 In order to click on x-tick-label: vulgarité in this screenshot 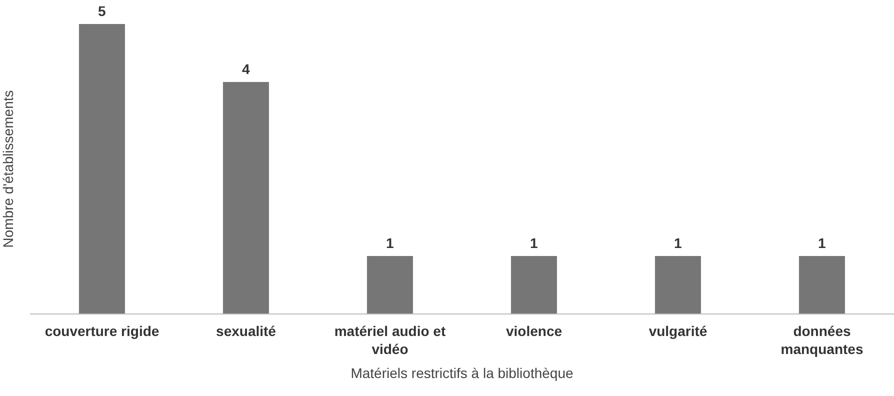, I will do `click(678, 331)`.